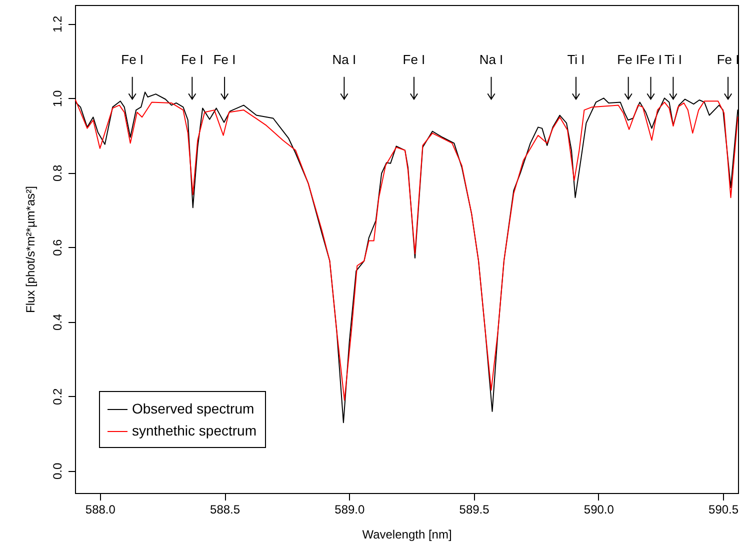  I want to click on x-tick-label: 588.0, so click(100, 509).